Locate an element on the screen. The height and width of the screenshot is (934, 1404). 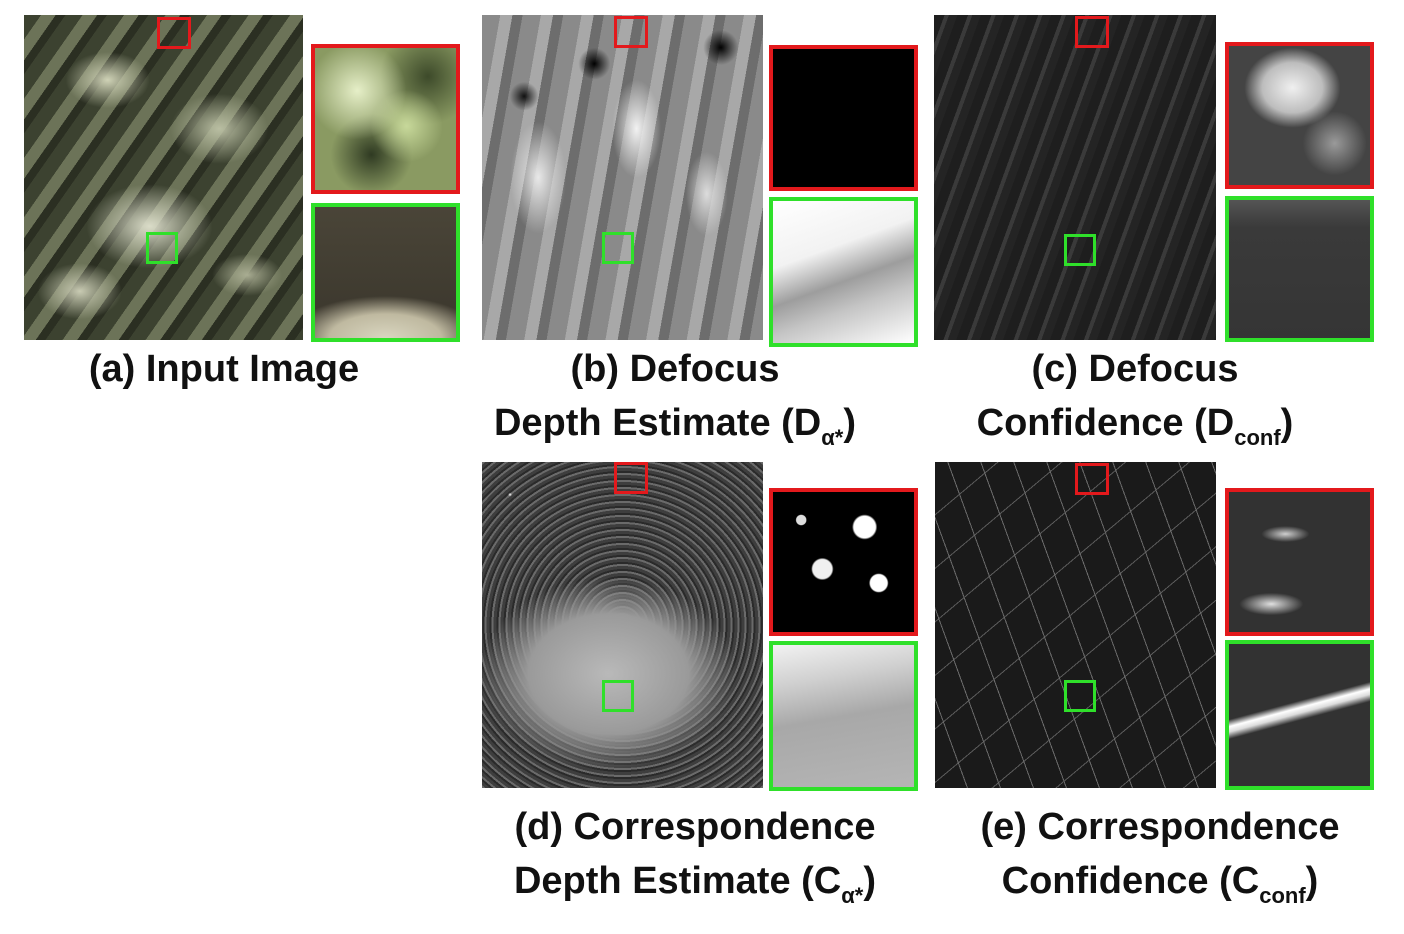
defocus-depth-image is located at coordinates (622, 177).